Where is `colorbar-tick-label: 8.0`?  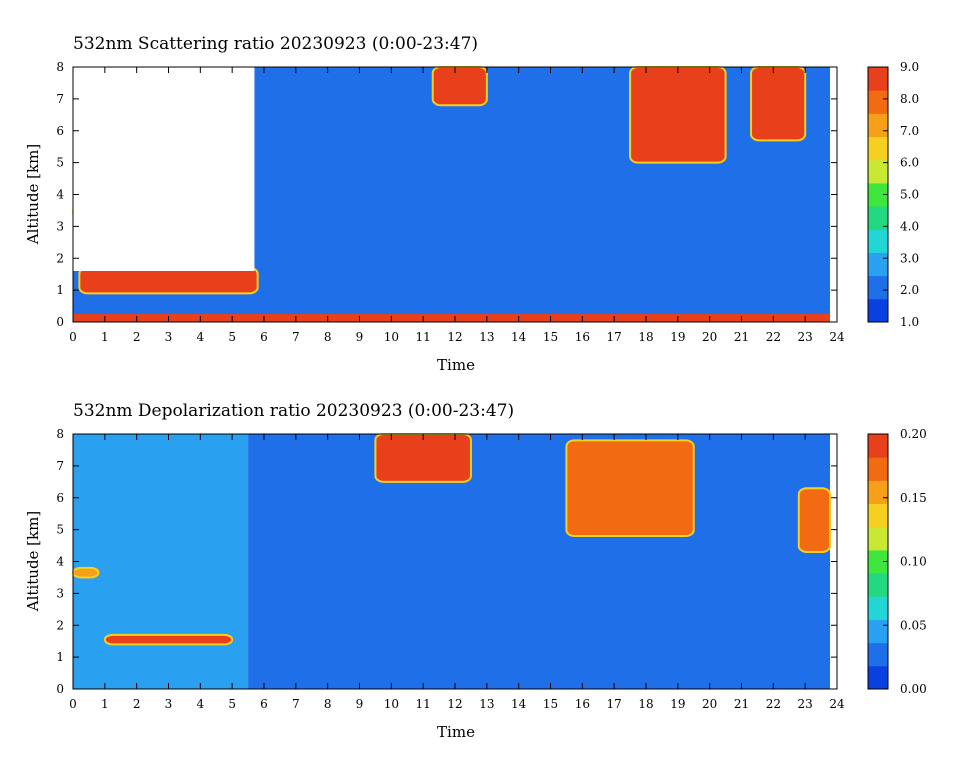 colorbar-tick-label: 8.0 is located at coordinates (909, 99).